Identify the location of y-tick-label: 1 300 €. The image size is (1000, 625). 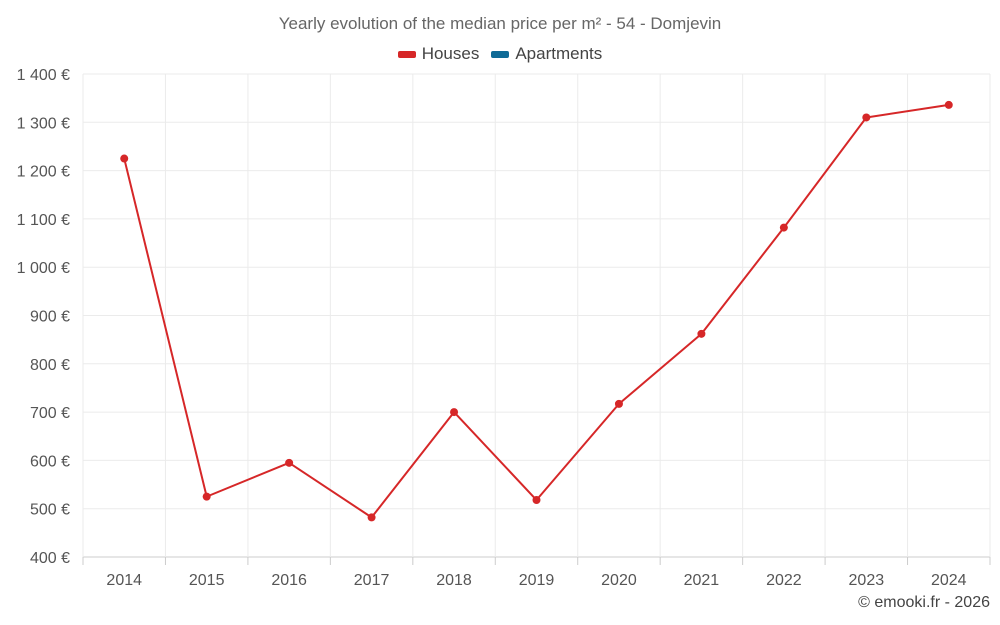
(43, 123).